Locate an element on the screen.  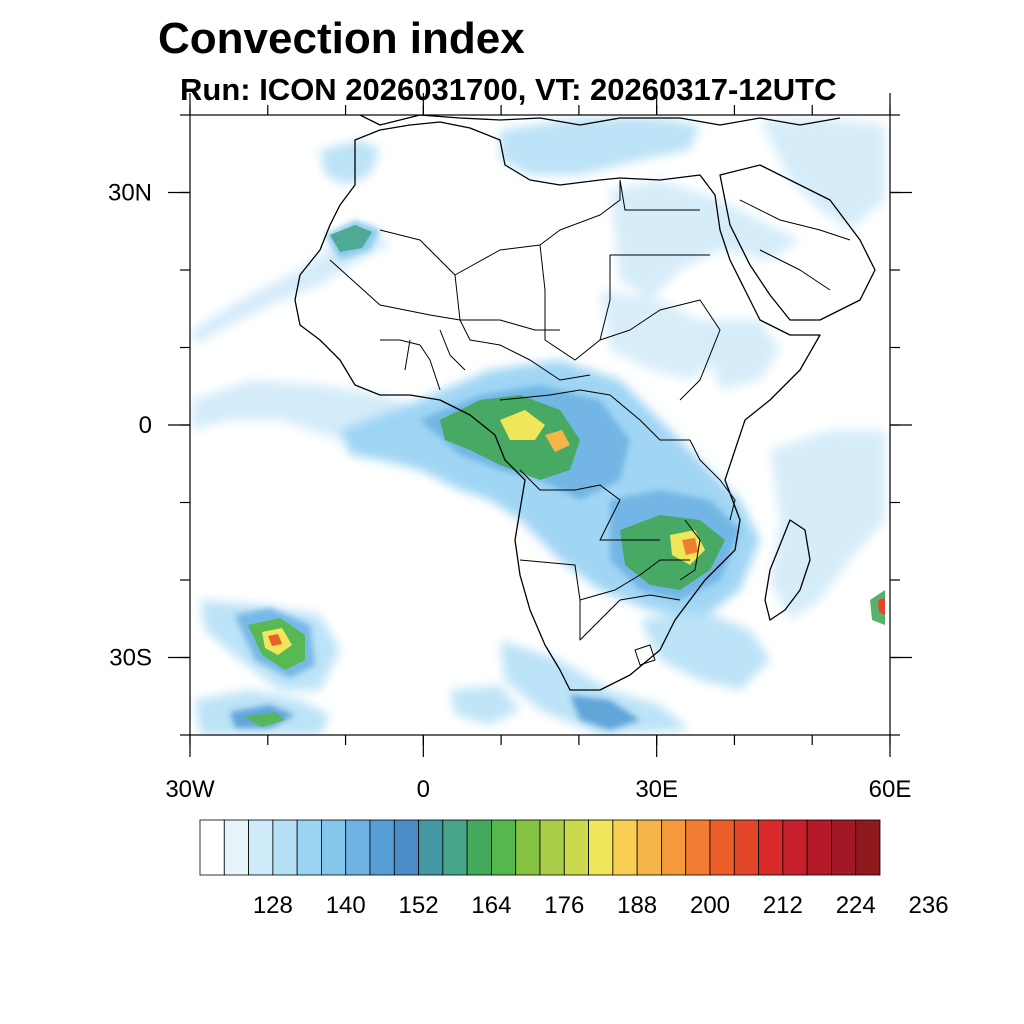
border-central-africa is located at coordinates (594, 415).